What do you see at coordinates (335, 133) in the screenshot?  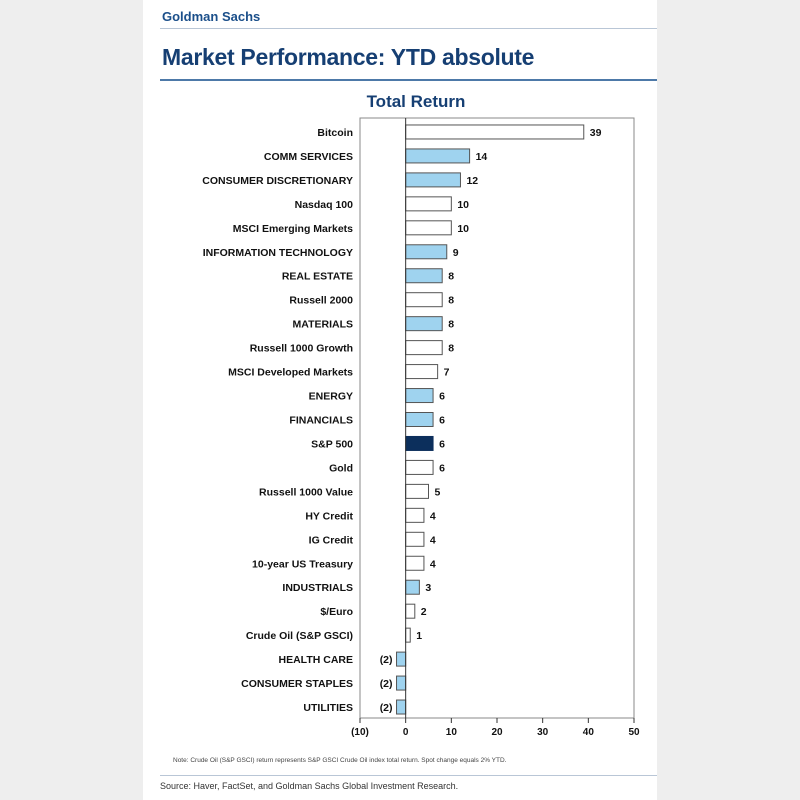 I see `category-label: Bitcoin` at bounding box center [335, 133].